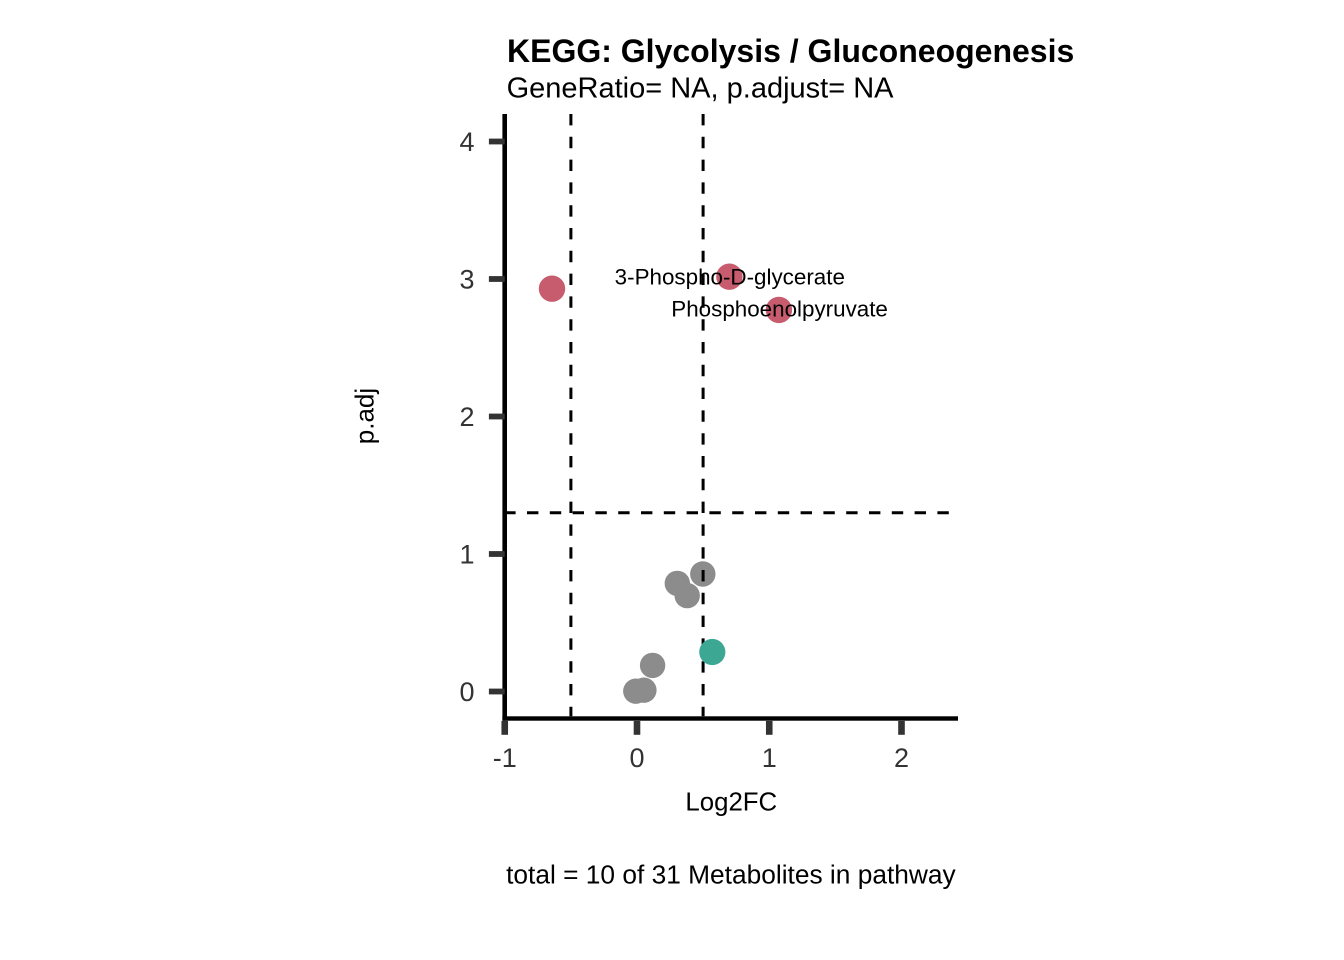 This screenshot has height=960, width=1344. I want to click on svg-text: -1, so click(505, 758).